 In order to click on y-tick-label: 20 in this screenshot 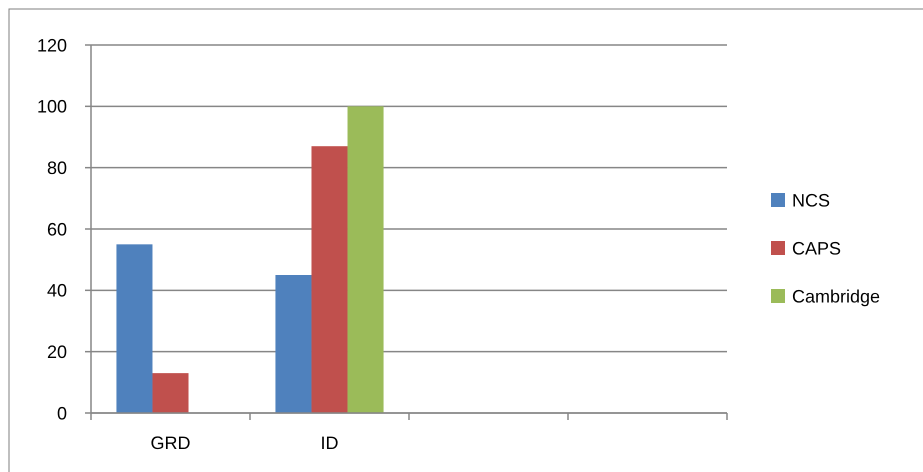, I will do `click(56, 352)`.